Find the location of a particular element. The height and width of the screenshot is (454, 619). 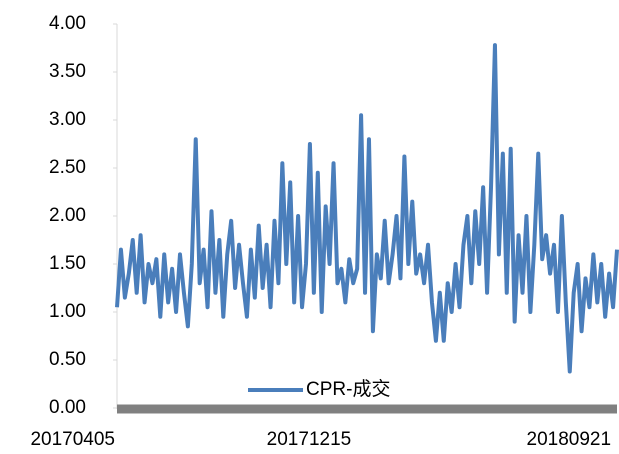

y-tick-label: 4.00 is located at coordinates (67, 23).